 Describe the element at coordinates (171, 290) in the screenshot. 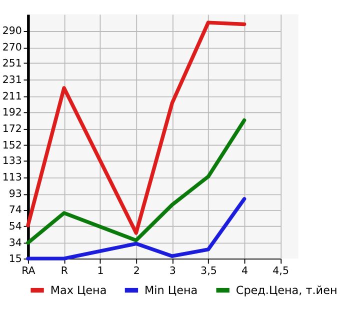

I see `legend-label: Min Цена` at that location.